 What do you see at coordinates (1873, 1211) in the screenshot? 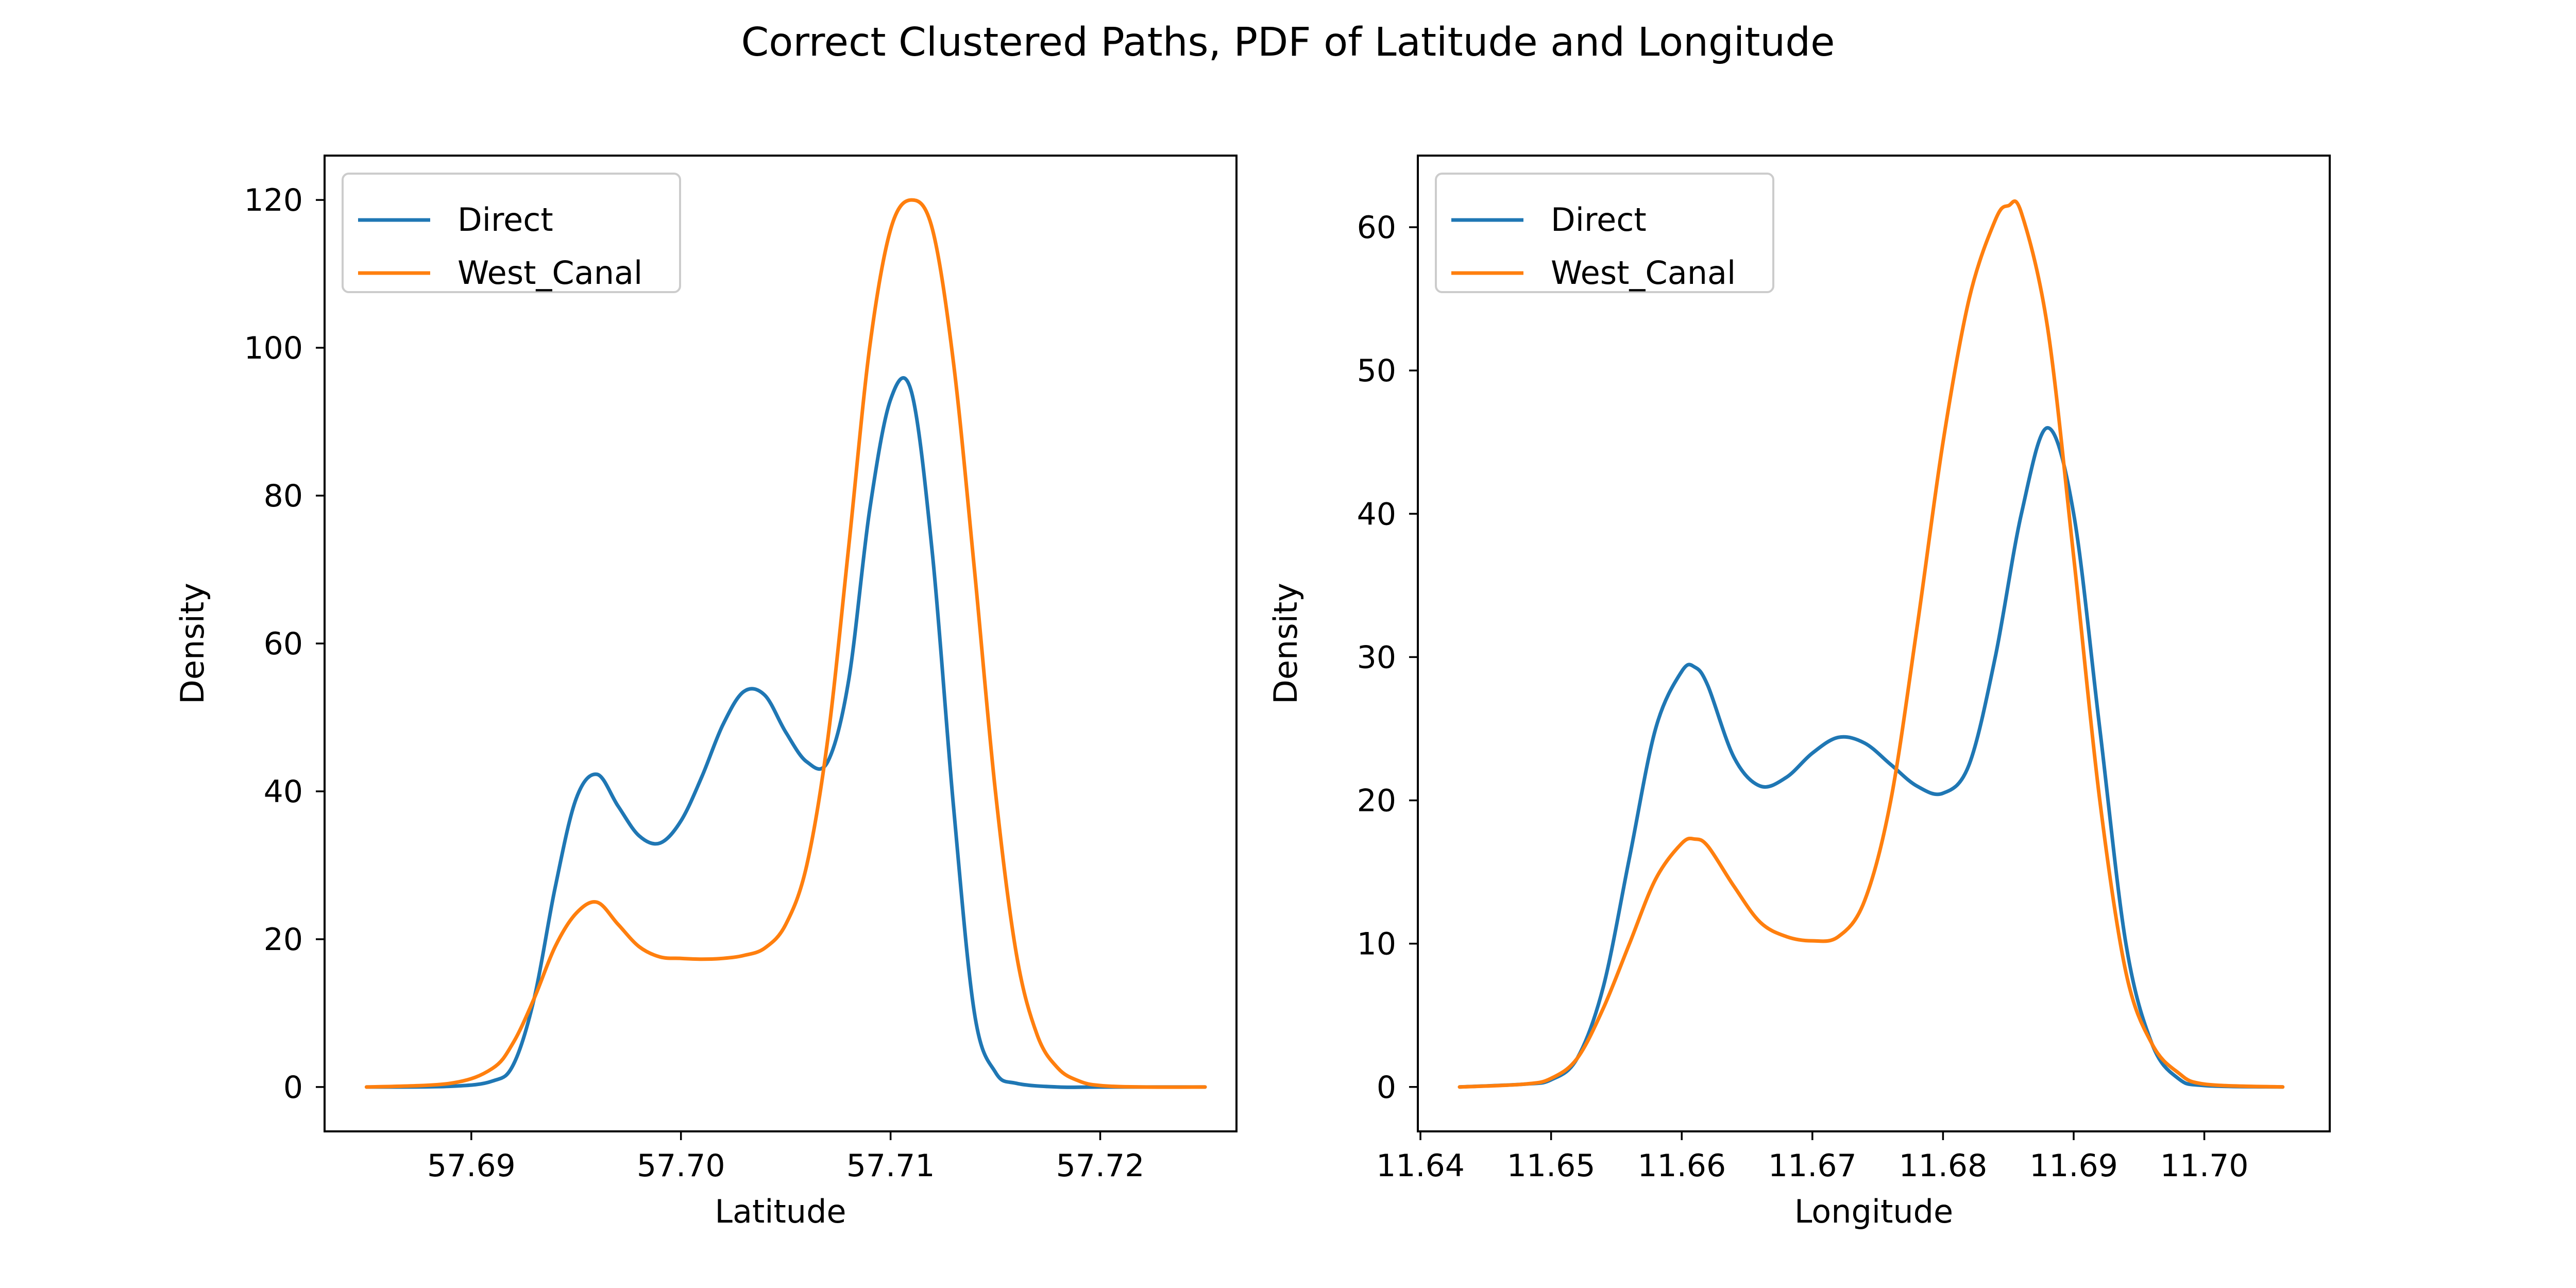
I see `x-axis-label: Longitude` at bounding box center [1873, 1211].